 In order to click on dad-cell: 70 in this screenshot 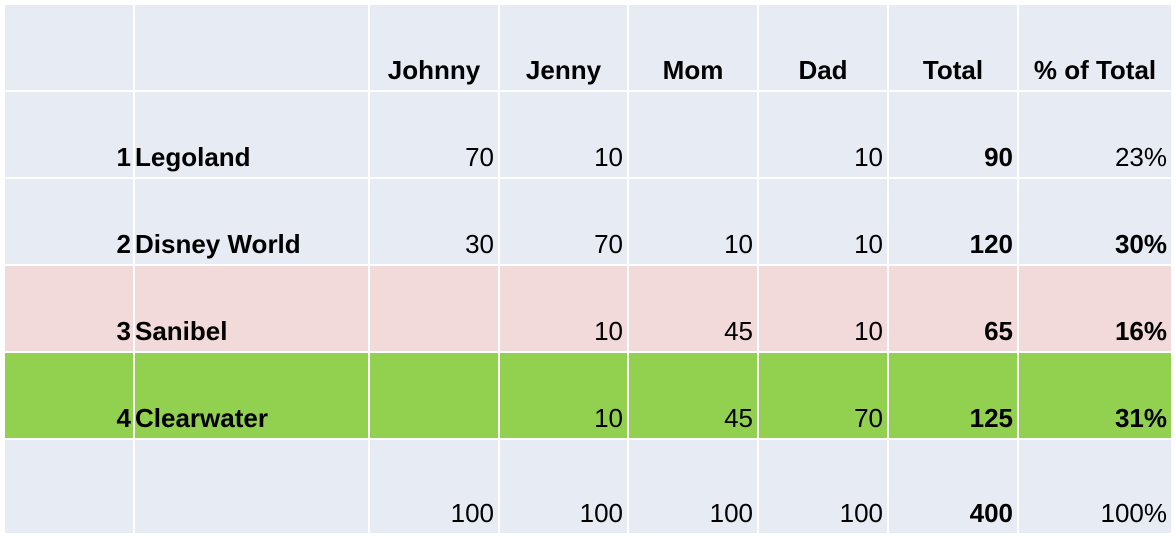, I will do `click(824, 395)`.